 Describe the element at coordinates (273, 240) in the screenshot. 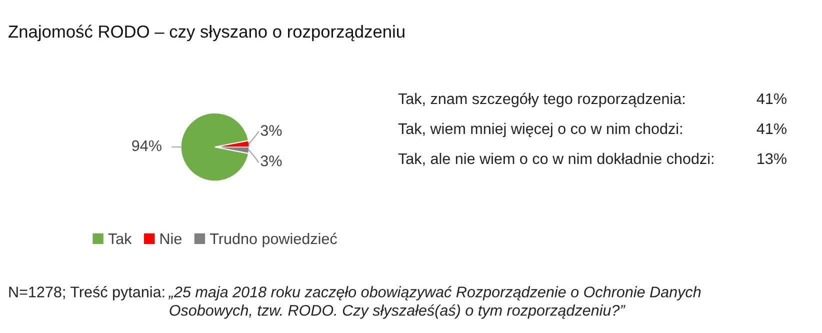

I see `legend-label: Trudno powiedzieć` at that location.